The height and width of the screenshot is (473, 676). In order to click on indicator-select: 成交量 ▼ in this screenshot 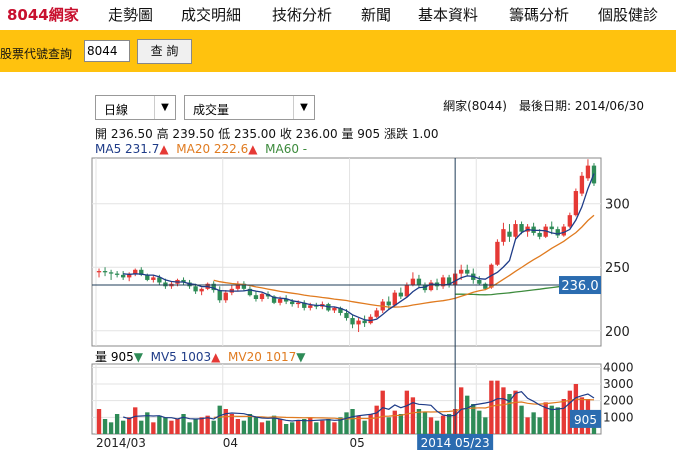, I will do `click(249, 107)`.